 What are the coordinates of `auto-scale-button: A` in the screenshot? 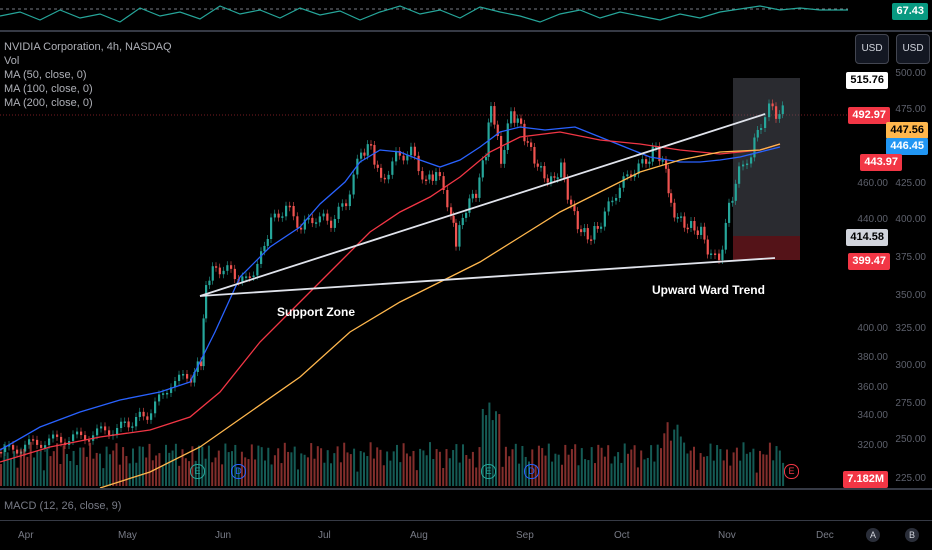 It's located at (873, 535).